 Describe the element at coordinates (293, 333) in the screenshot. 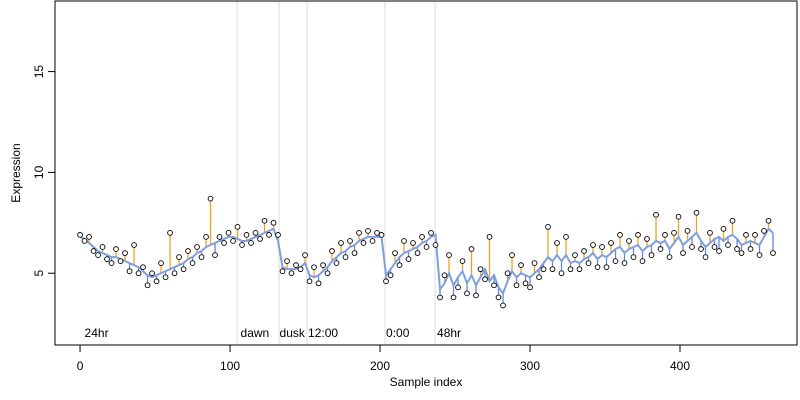

I see `annotation: dusk` at that location.